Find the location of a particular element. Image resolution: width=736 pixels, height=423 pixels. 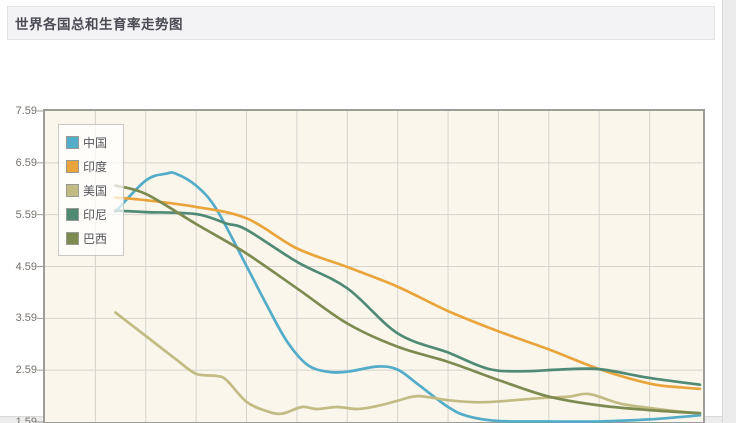

legend: 中国印度美国印尼巴西 is located at coordinates (91, 190).